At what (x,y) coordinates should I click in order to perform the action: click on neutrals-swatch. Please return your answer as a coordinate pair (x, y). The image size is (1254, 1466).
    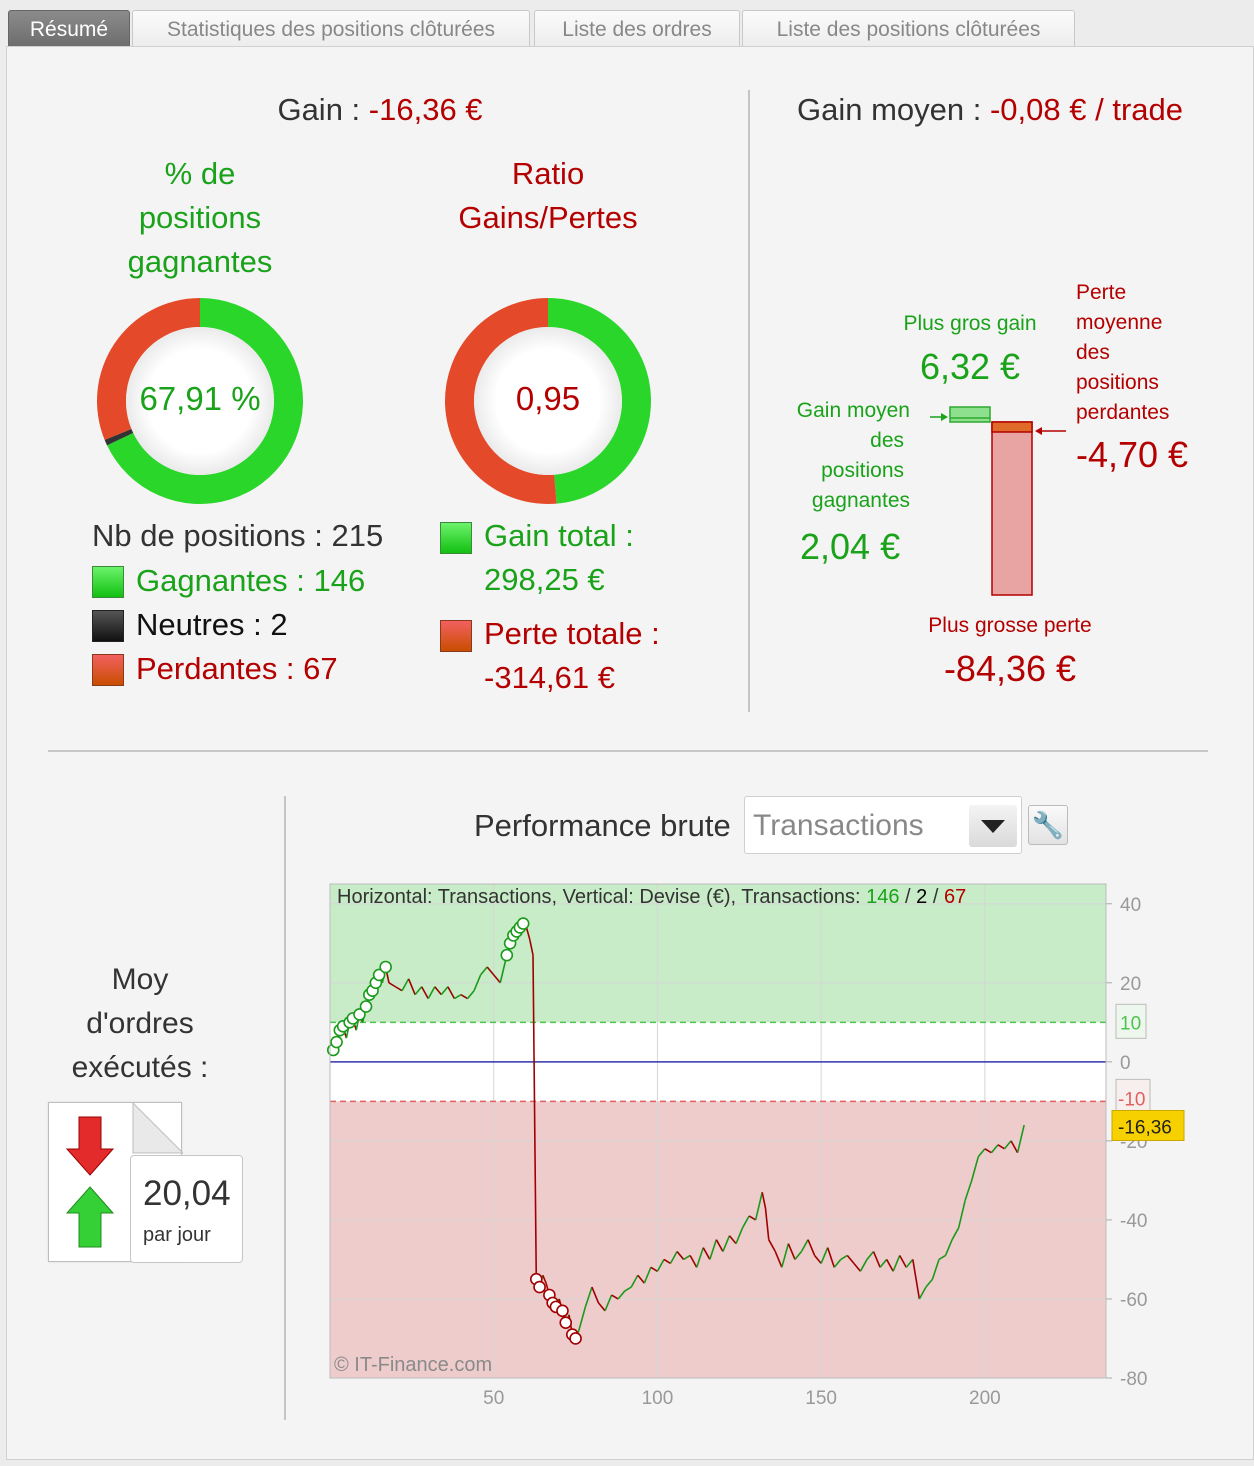
    Looking at the image, I should click on (108, 626).